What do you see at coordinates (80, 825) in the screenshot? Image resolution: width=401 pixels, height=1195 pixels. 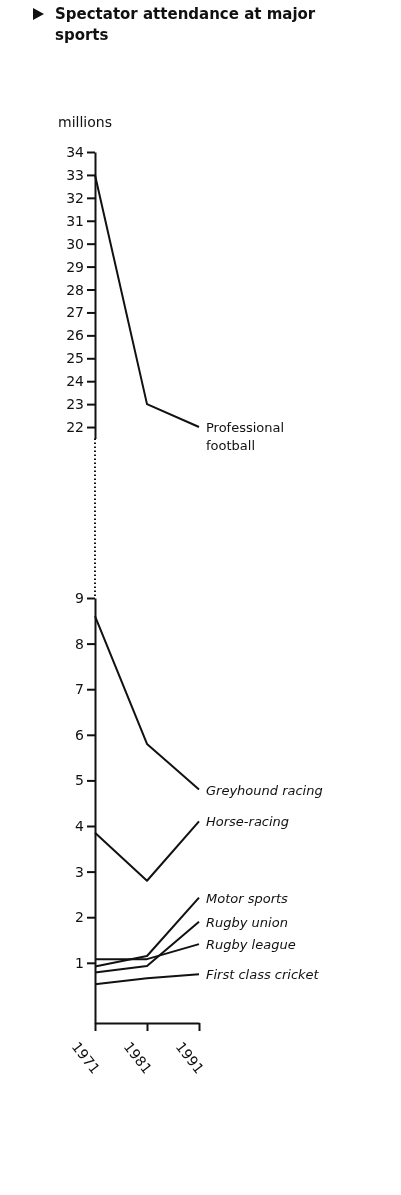 I see `y-tick-label: 4` at bounding box center [80, 825].